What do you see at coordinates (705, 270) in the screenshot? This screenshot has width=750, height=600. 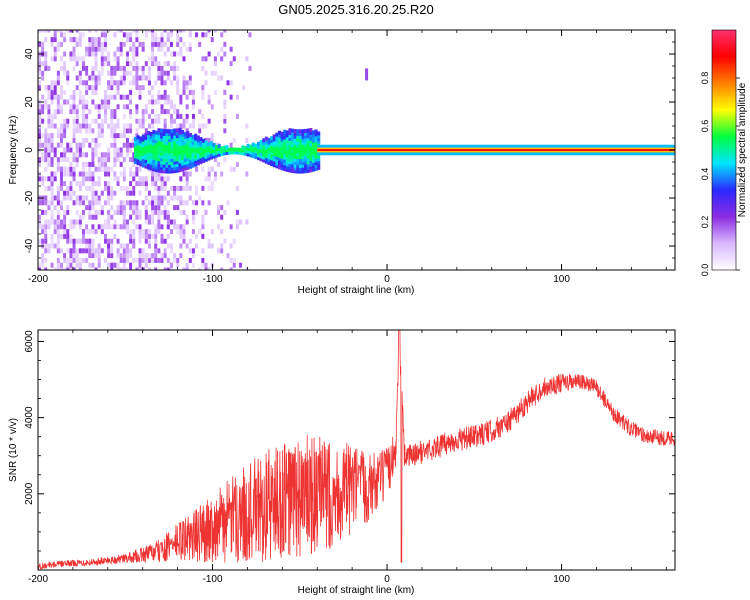 I see `colorbar-tick-label: 0.0` at bounding box center [705, 270].